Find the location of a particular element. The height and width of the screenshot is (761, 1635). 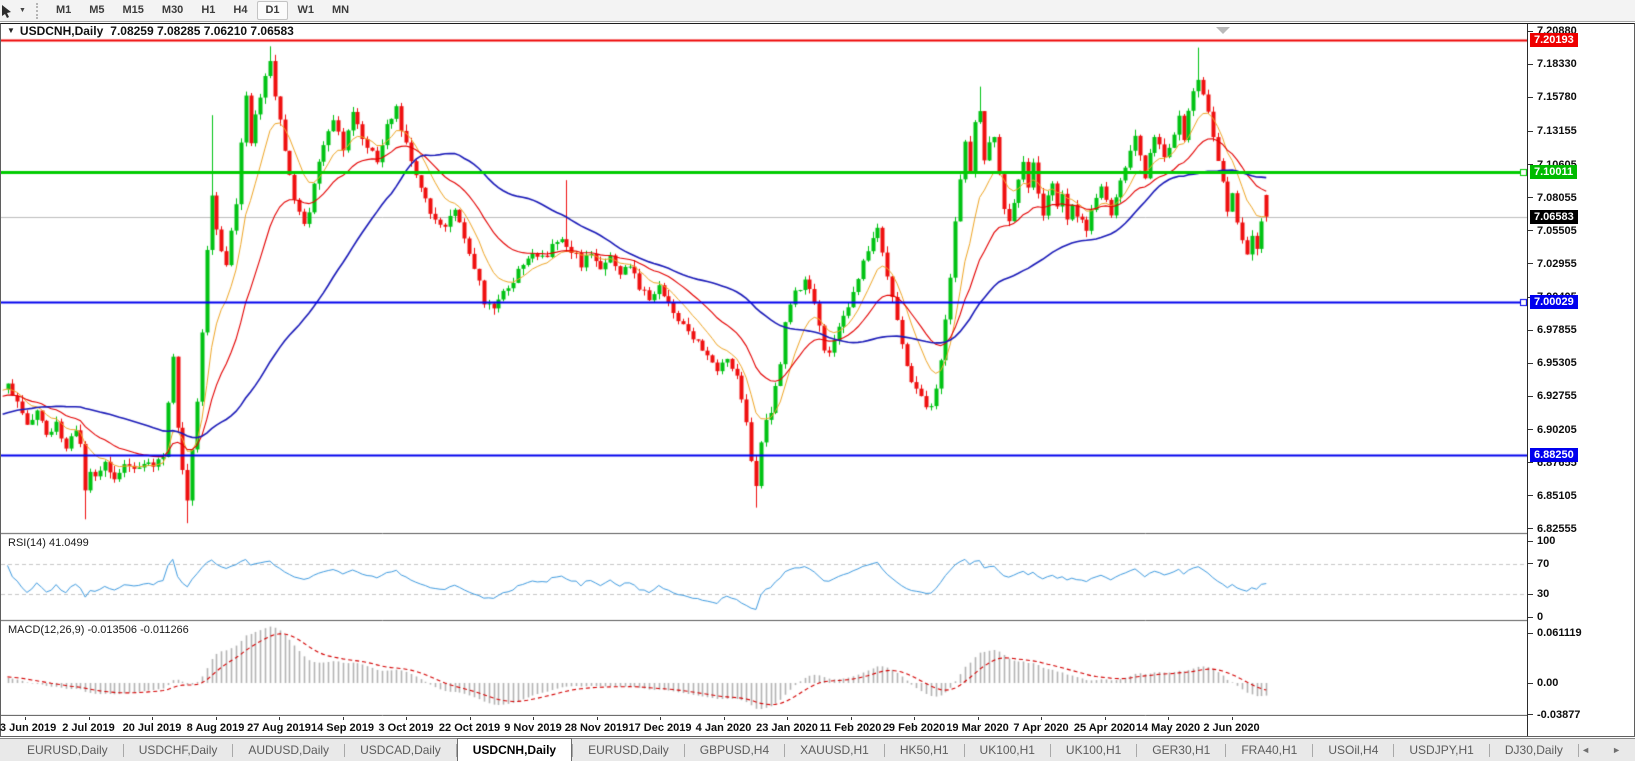

date-label: 9 Nov 2019 is located at coordinates (533, 728).